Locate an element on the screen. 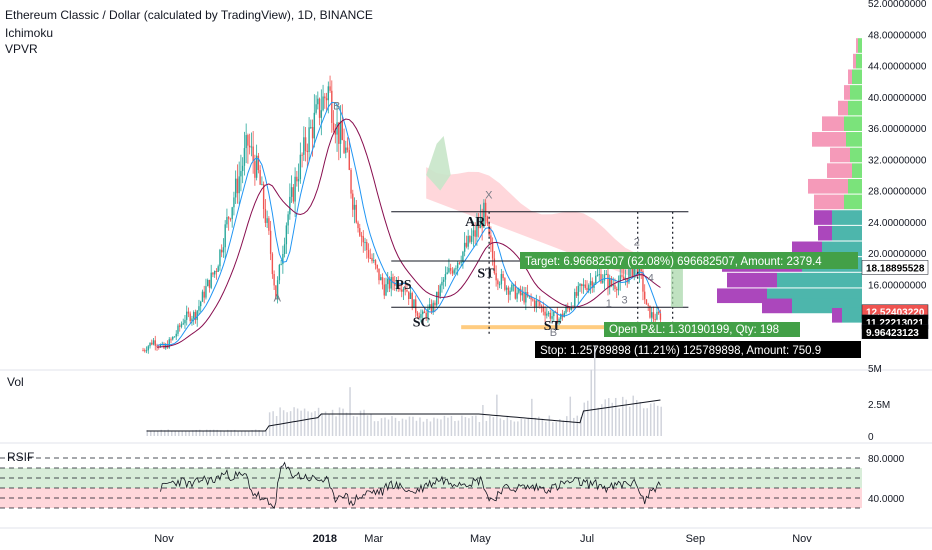  vpvr-bar-purple is located at coordinates (837, 315).